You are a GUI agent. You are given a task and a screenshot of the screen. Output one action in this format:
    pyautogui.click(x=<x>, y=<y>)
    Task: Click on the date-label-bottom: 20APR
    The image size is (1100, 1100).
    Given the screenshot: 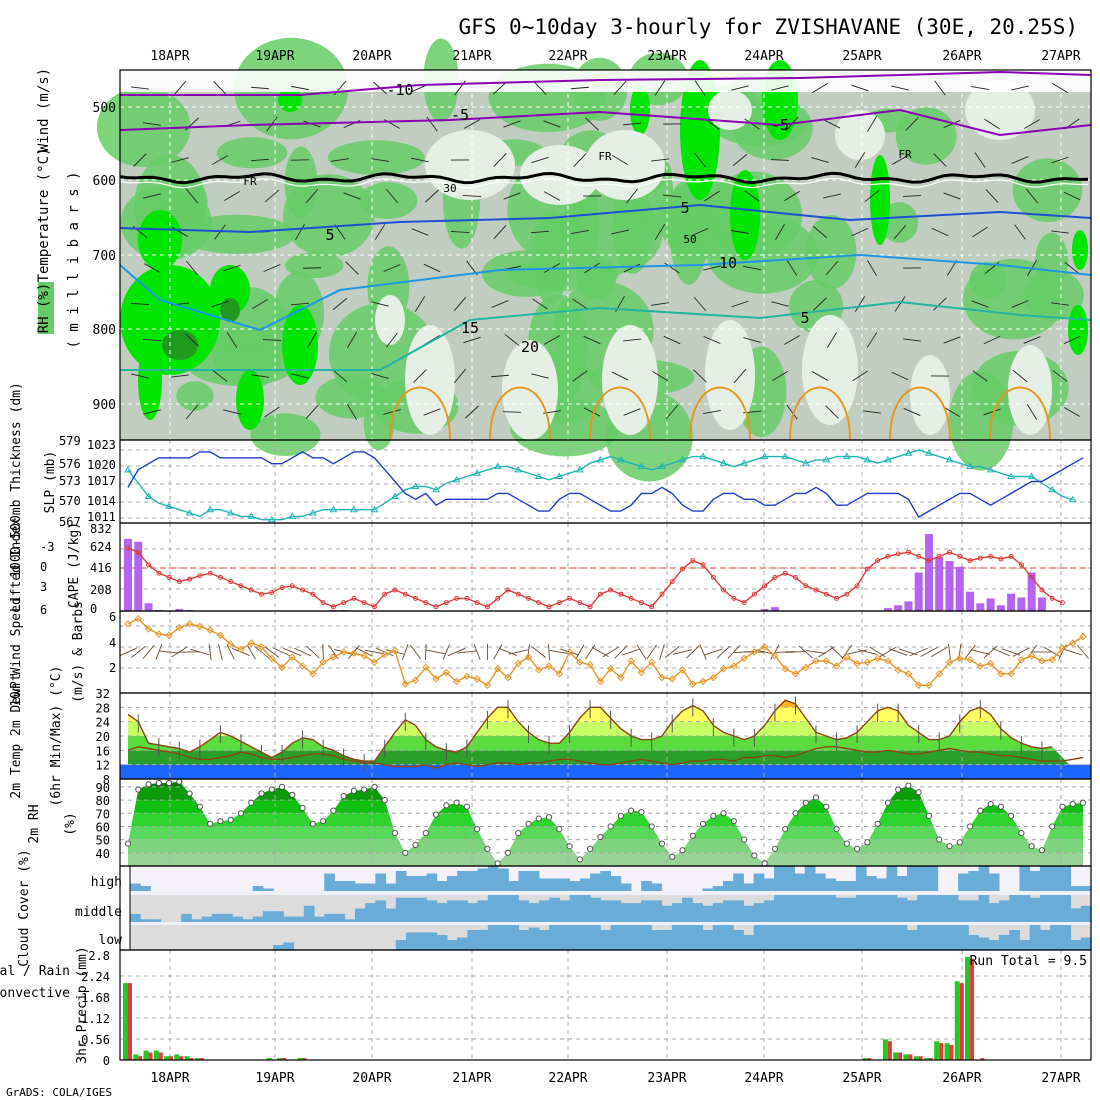 What is the action you would take?
    pyautogui.click(x=371, y=1078)
    